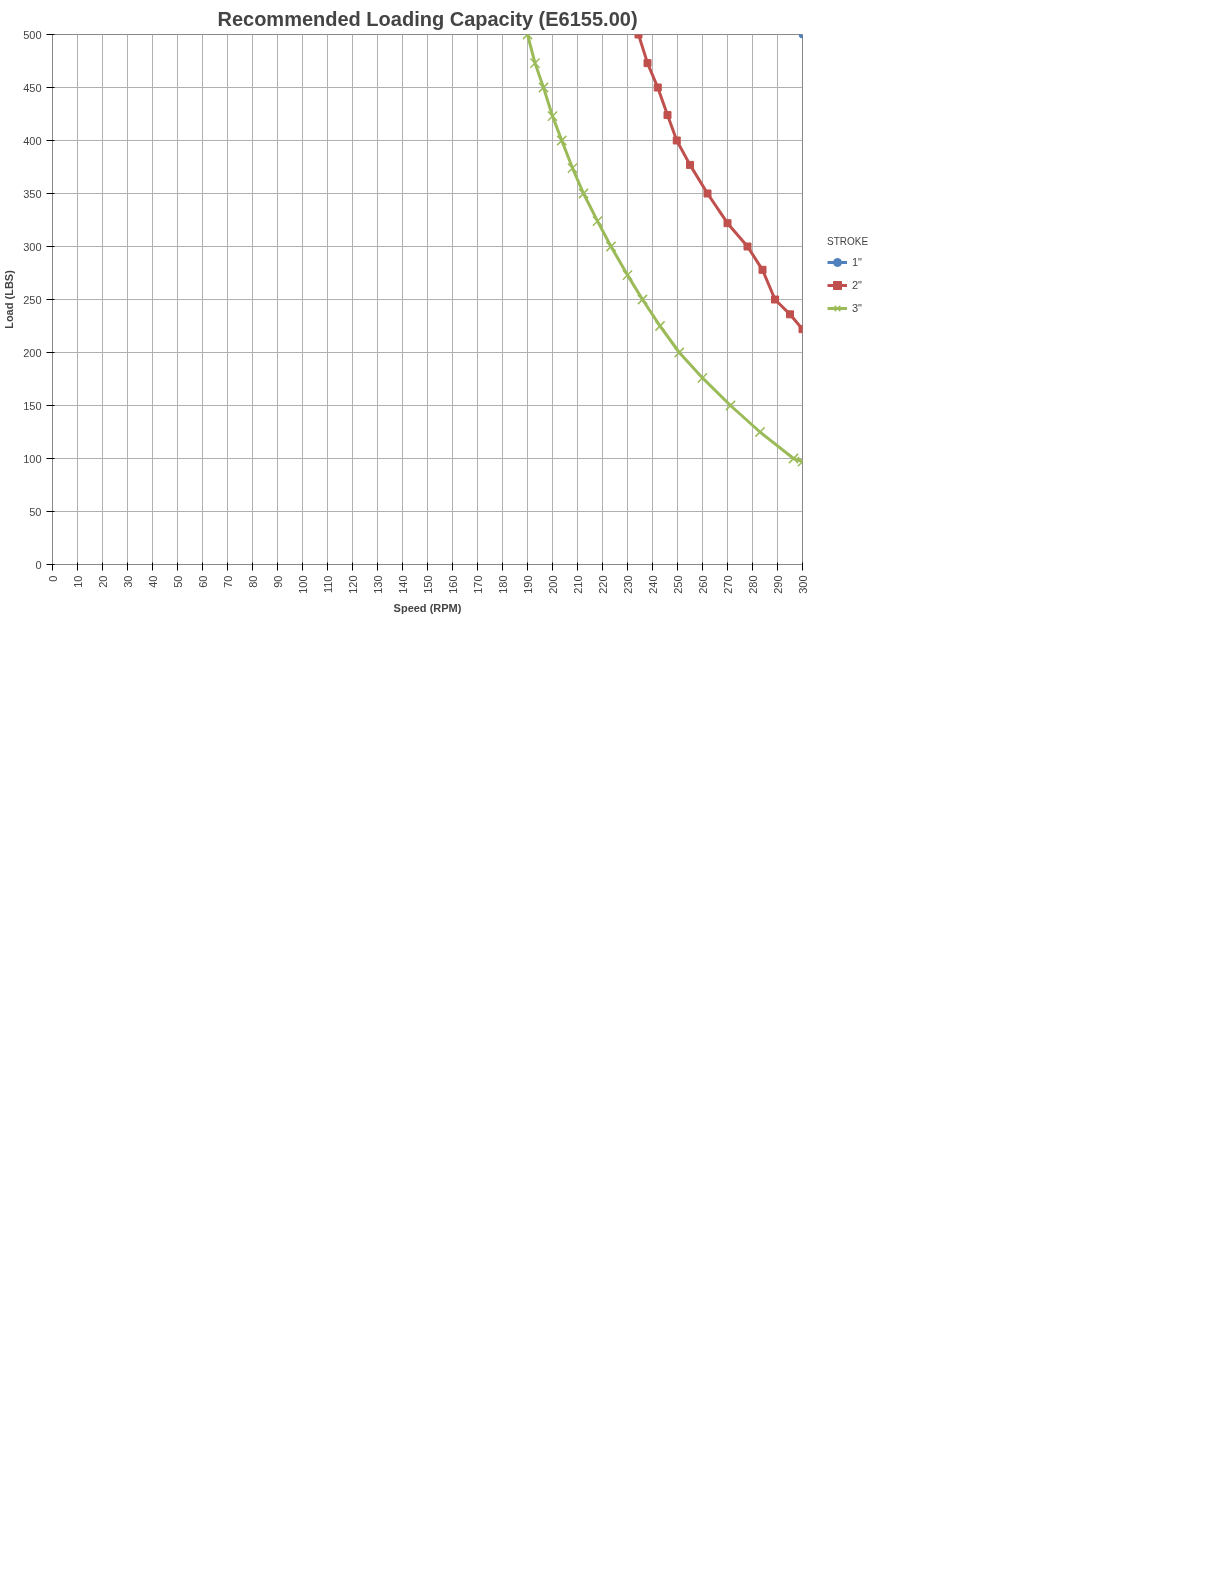 Image resolution: width=1225 pixels, height=1585 pixels. Describe the element at coordinates (252, 581) in the screenshot. I see `x-tick-label: 80` at that location.